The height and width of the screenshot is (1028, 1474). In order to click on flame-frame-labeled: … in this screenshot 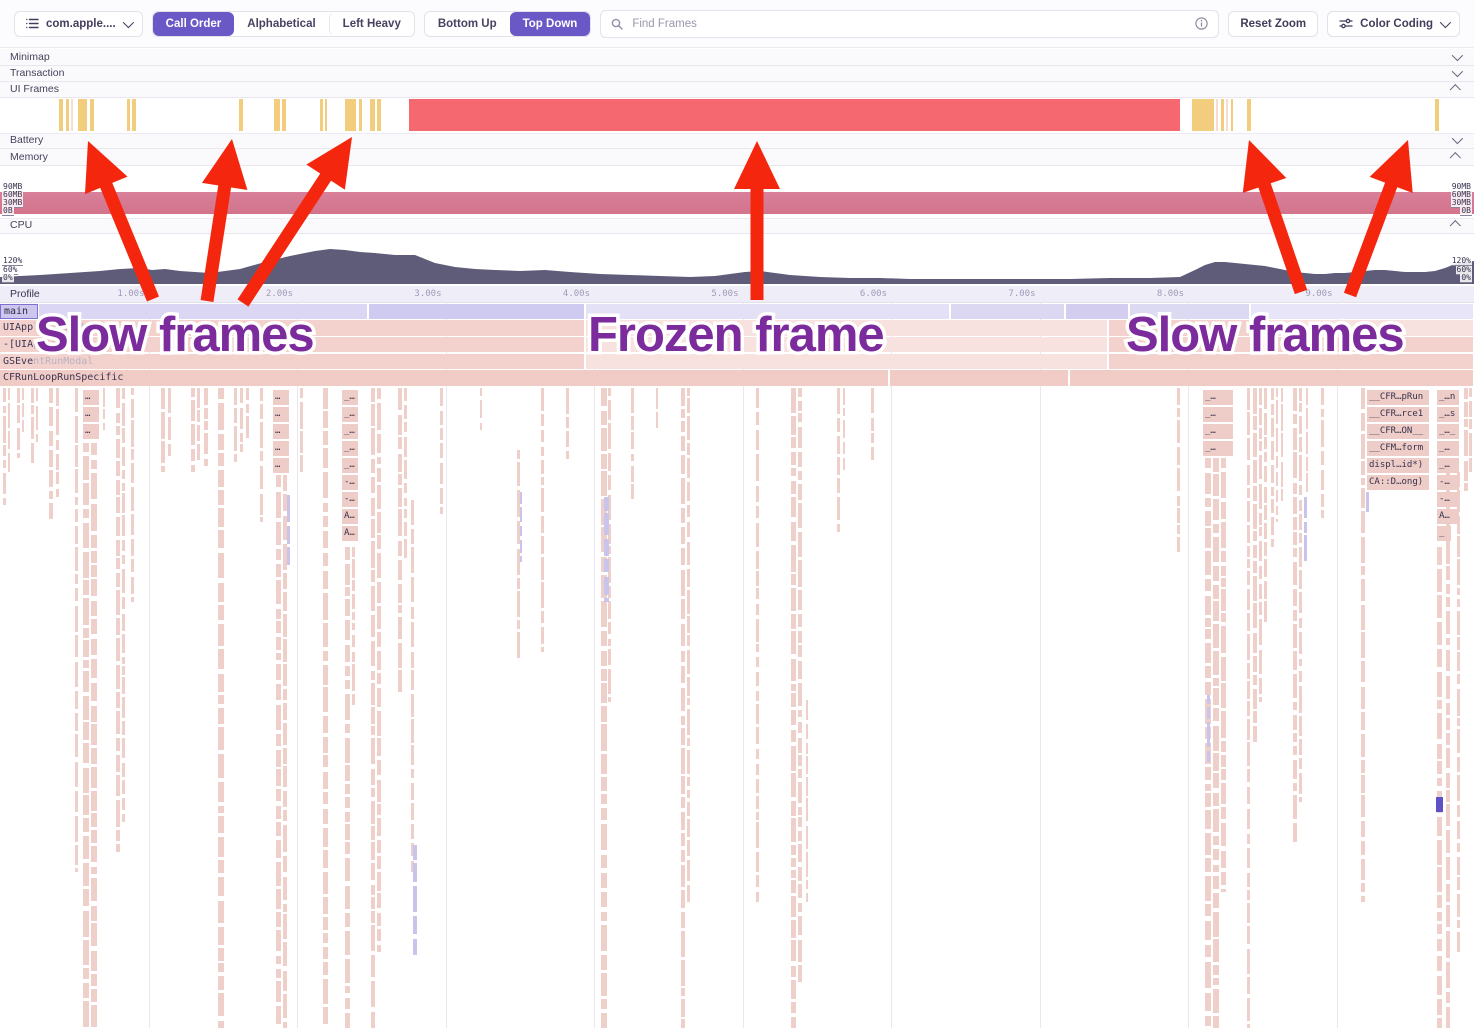, I will do `click(91, 397)`.